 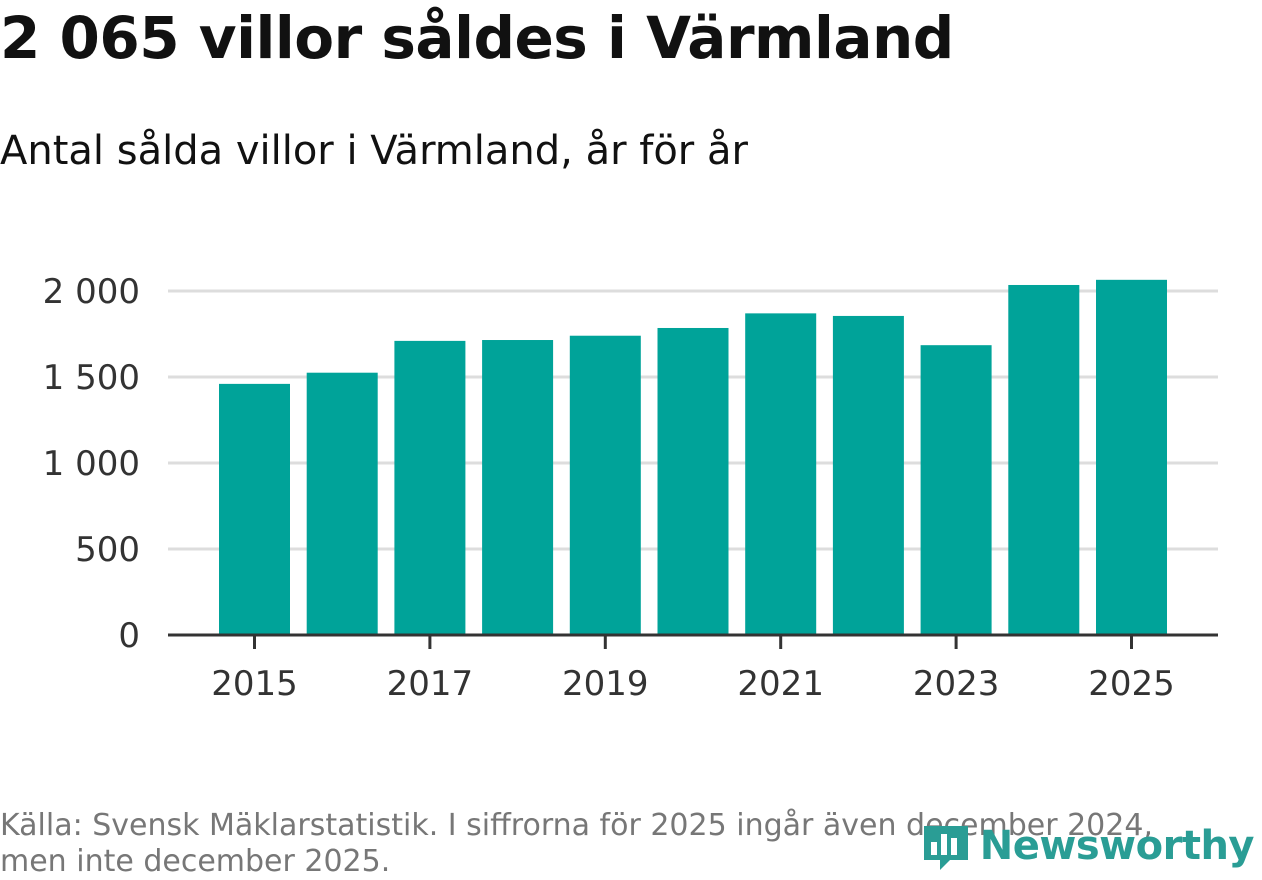 I want to click on bar-2019, so click(x=605, y=485).